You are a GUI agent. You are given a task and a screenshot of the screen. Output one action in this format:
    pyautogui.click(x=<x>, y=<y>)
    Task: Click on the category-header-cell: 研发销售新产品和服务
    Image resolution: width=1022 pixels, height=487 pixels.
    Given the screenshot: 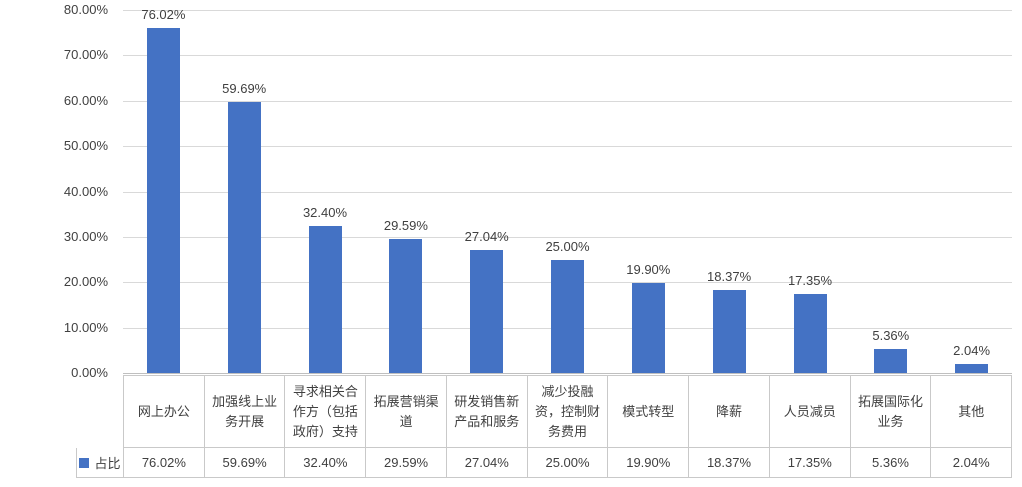 What is the action you would take?
    pyautogui.click(x=486, y=411)
    